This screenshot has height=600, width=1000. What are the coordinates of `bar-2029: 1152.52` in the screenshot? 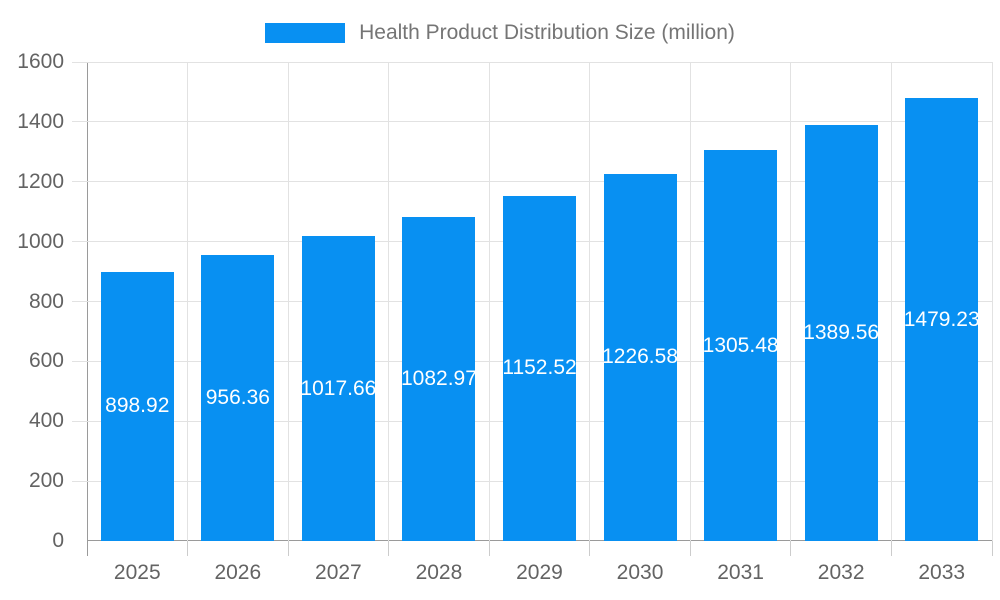 It's located at (539, 368).